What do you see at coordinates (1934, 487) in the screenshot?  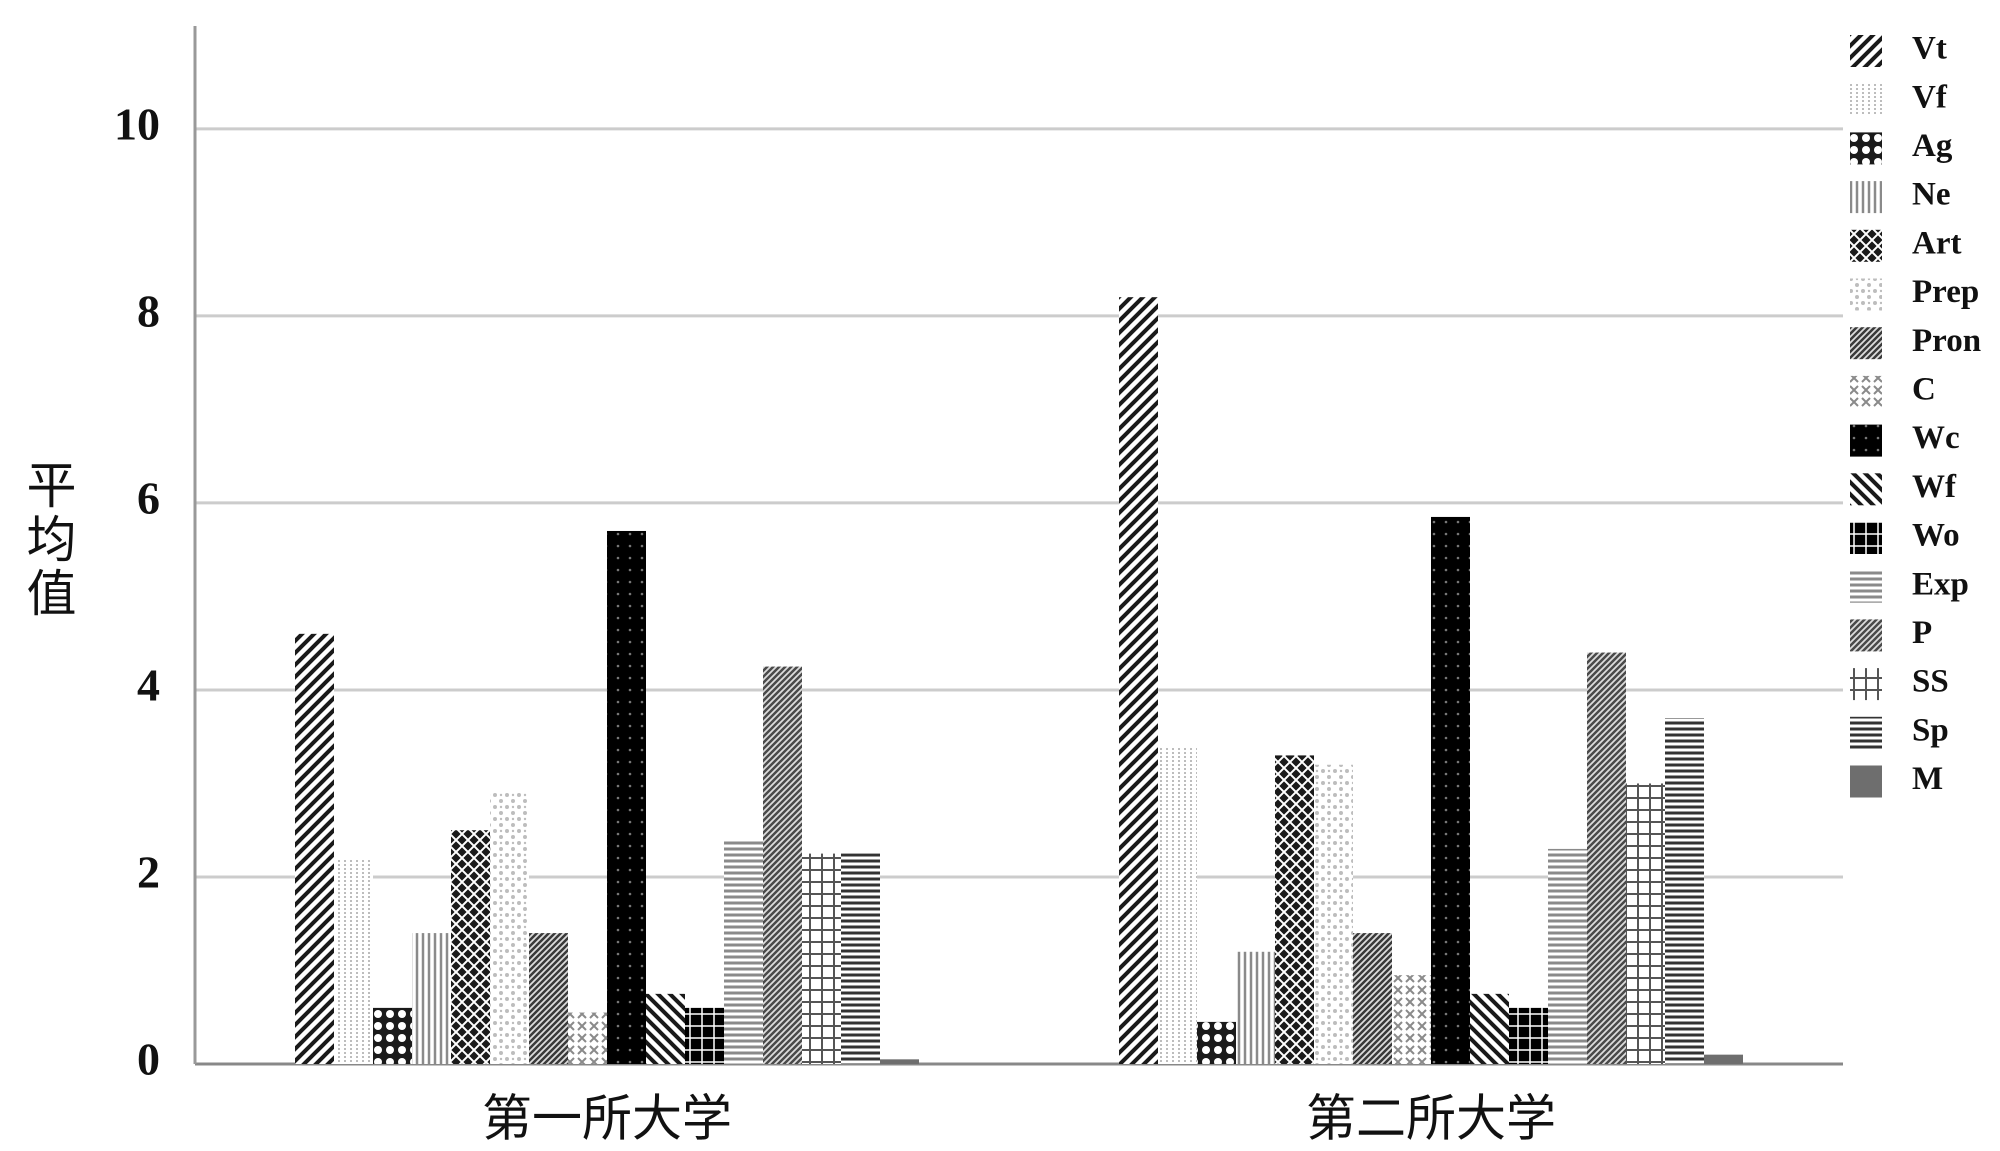 I see `legend-label: Wf` at bounding box center [1934, 487].